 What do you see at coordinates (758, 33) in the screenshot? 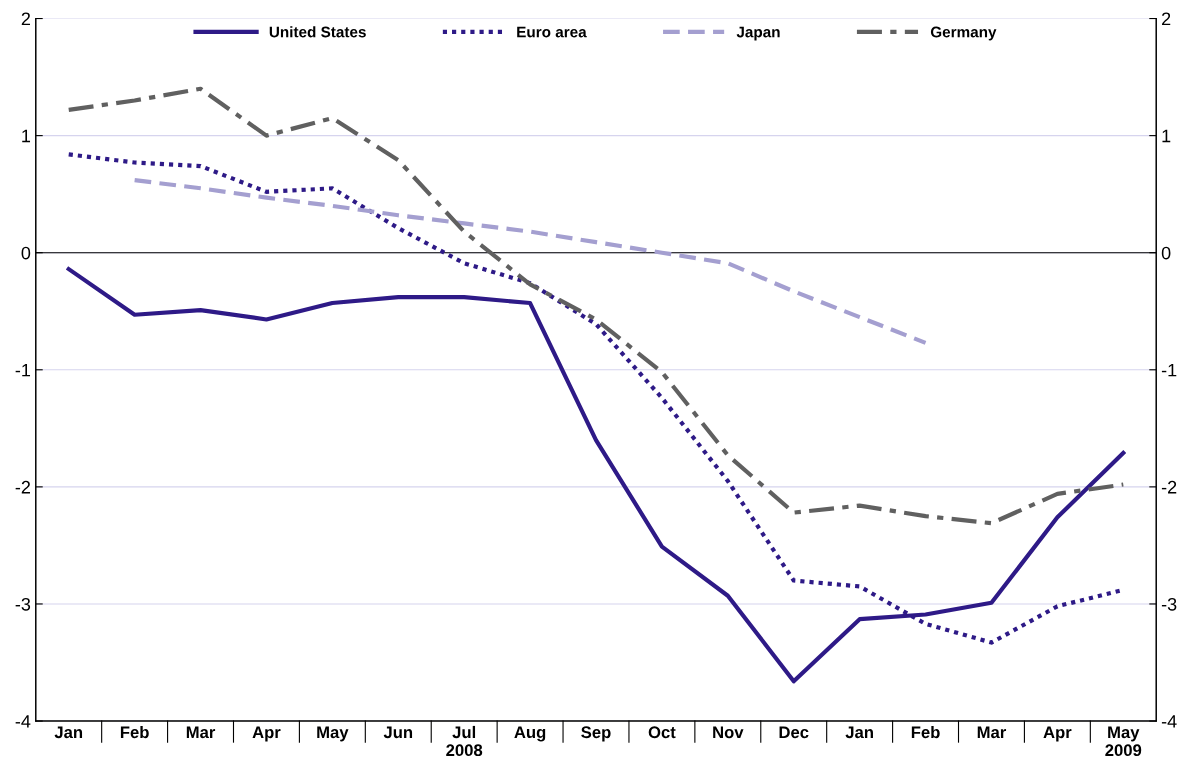
I see `legend-label: Japan` at bounding box center [758, 33].